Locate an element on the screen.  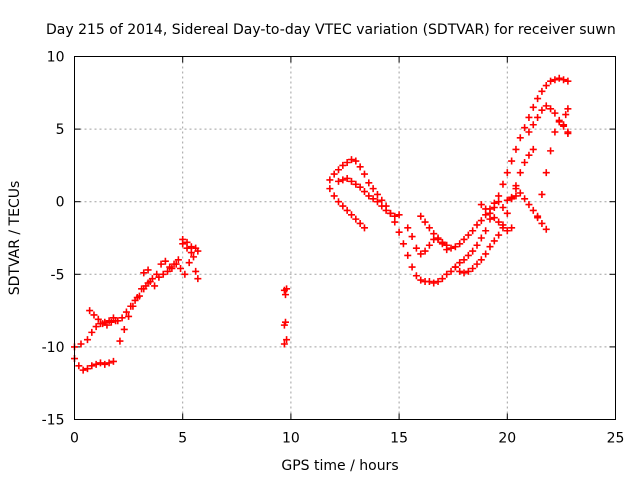
x-tick-label: 25 is located at coordinates (616, 439).